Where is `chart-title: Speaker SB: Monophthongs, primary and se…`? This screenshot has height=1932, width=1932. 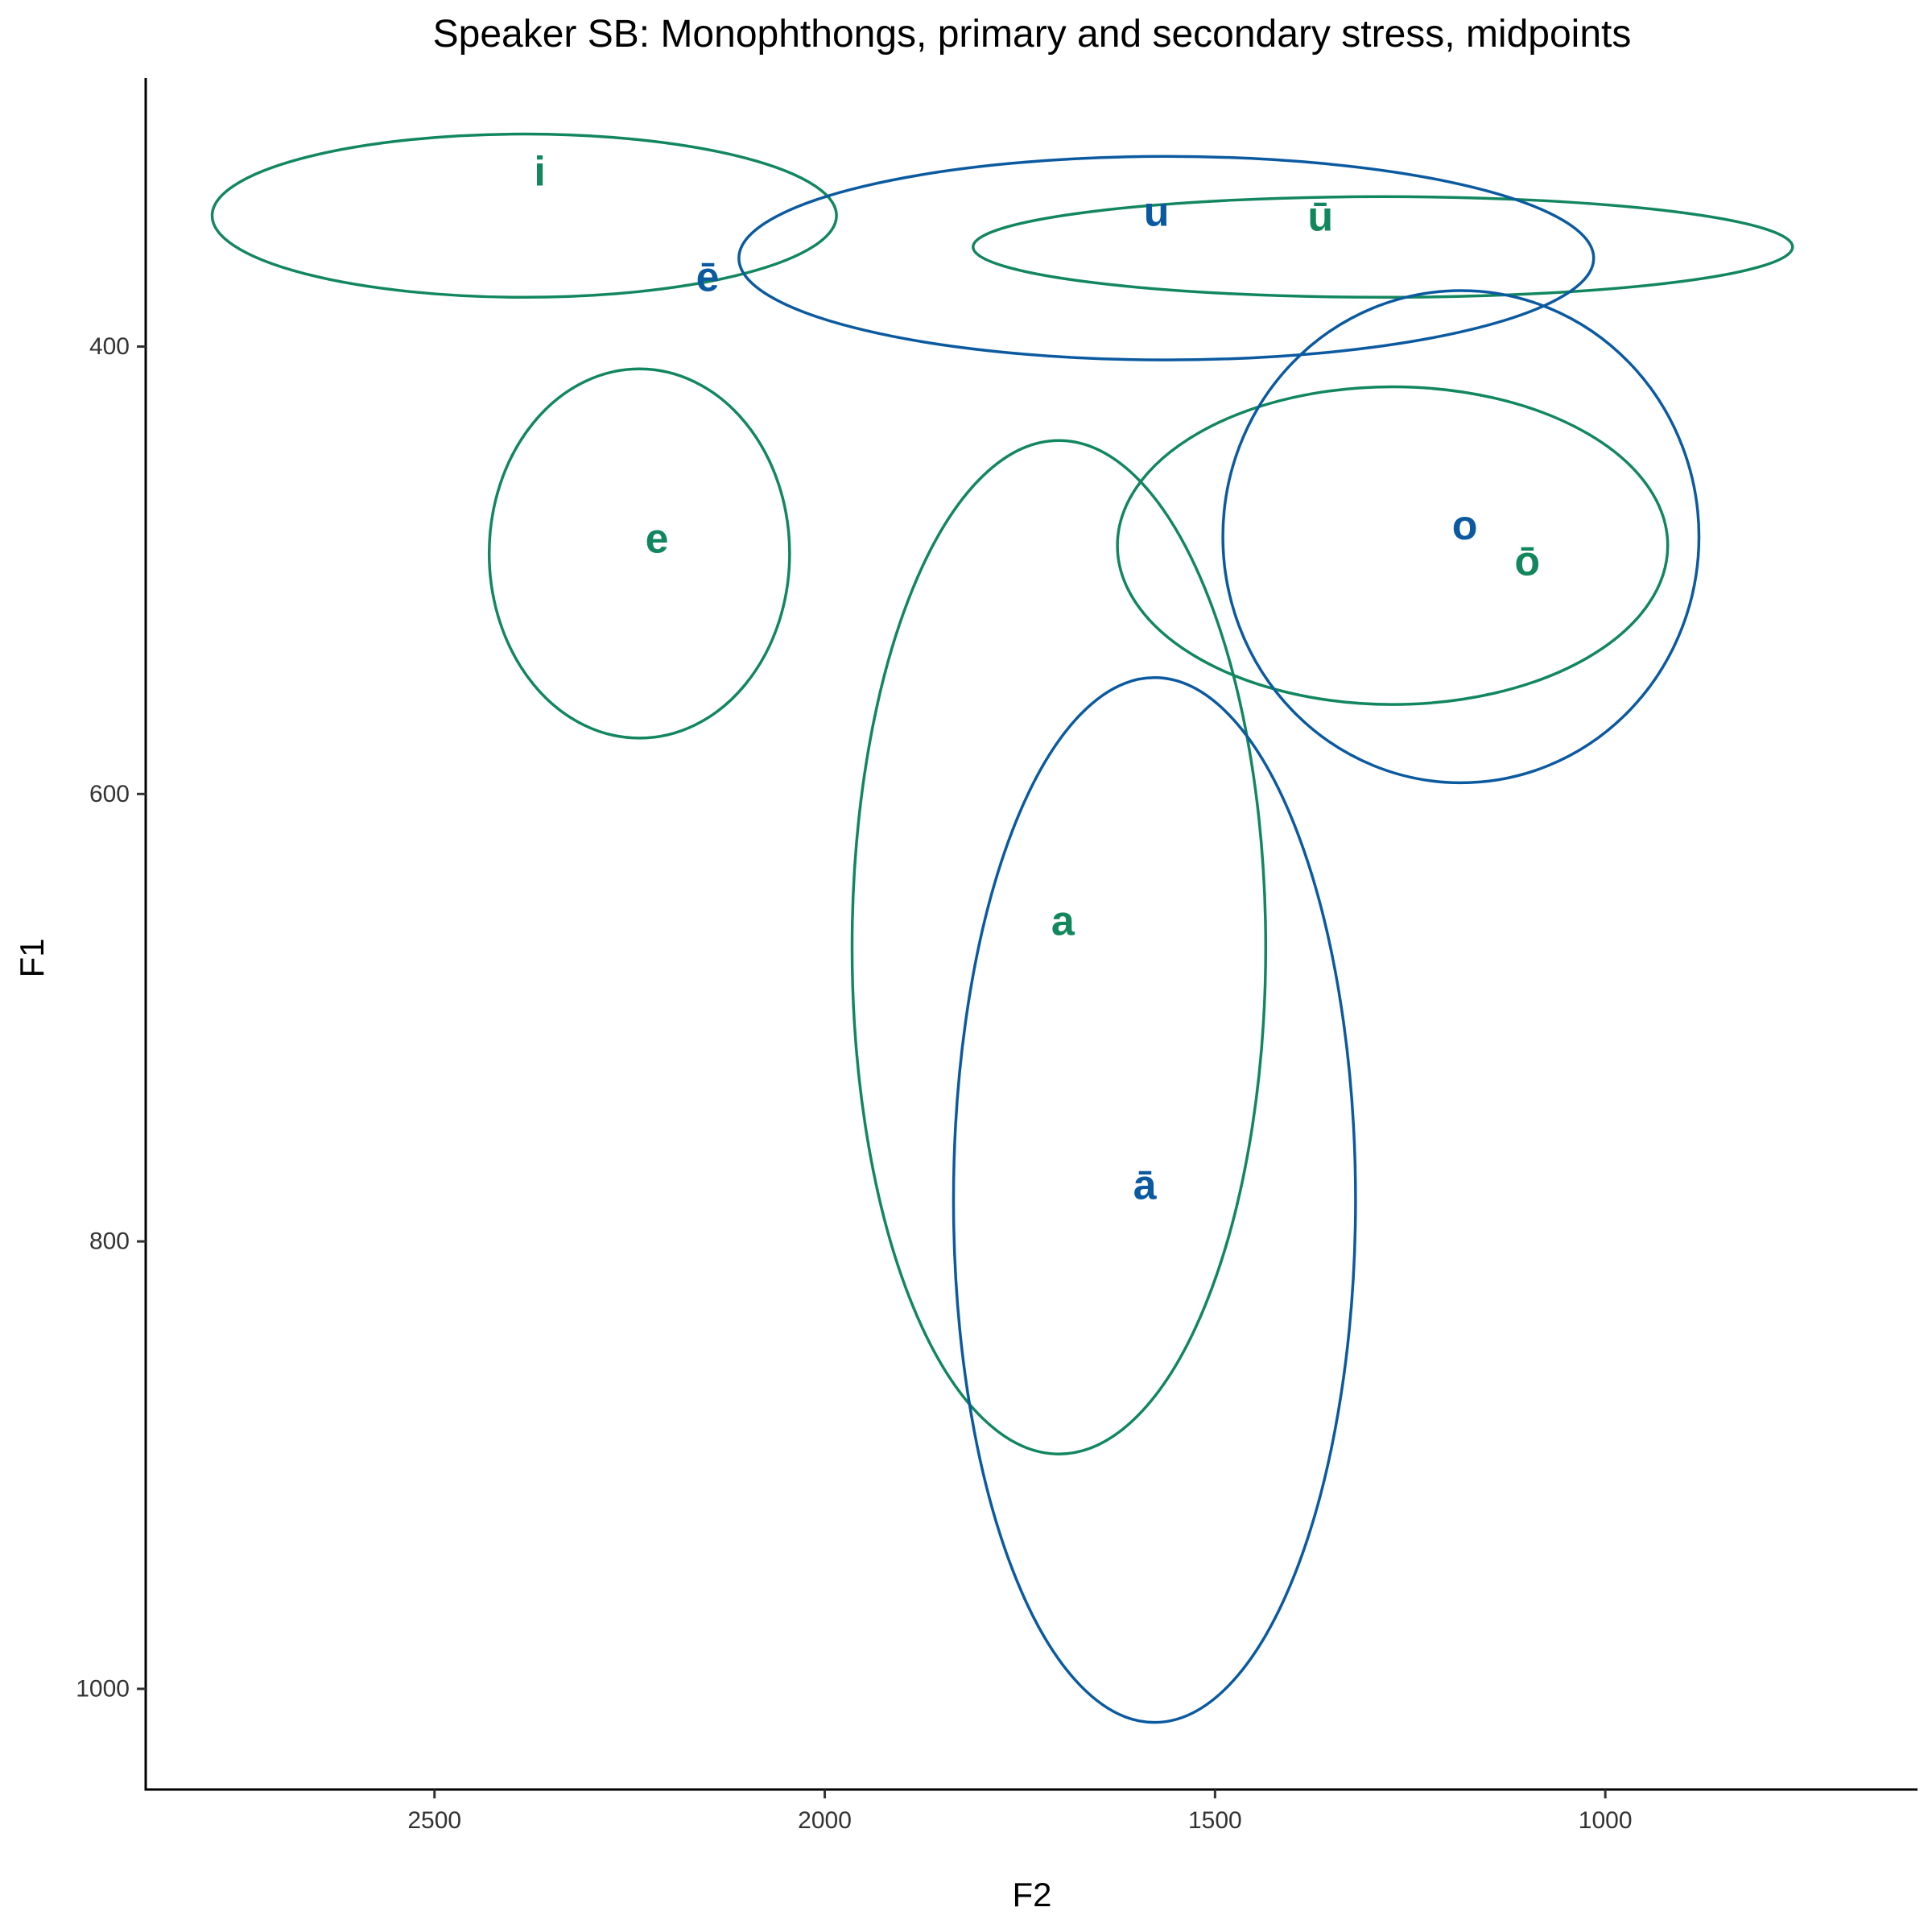
chart-title: Speaker SB: Monophthongs, primary and se… is located at coordinates (1032, 34).